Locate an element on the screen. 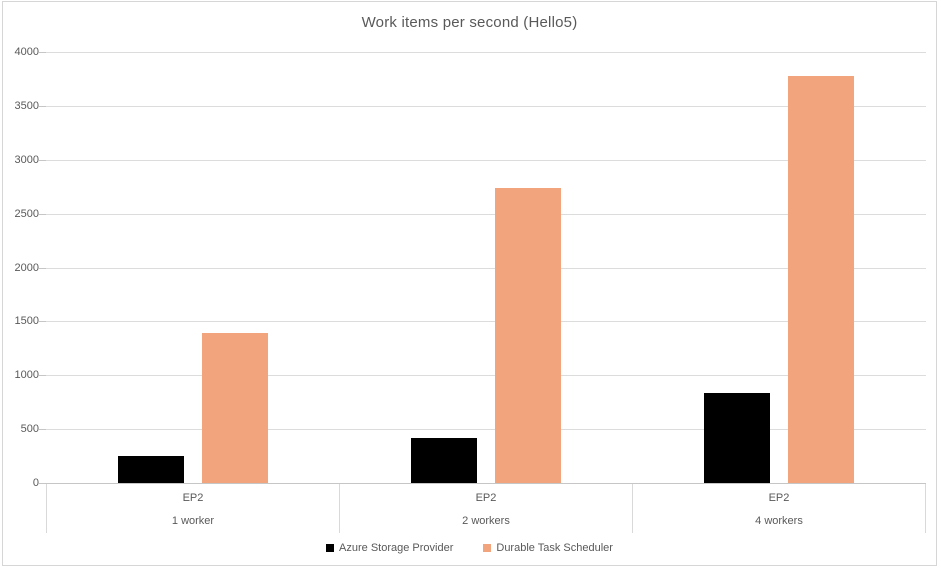  legend-item-azure-storage-provider: Azure Storage Provider is located at coordinates (389, 548).